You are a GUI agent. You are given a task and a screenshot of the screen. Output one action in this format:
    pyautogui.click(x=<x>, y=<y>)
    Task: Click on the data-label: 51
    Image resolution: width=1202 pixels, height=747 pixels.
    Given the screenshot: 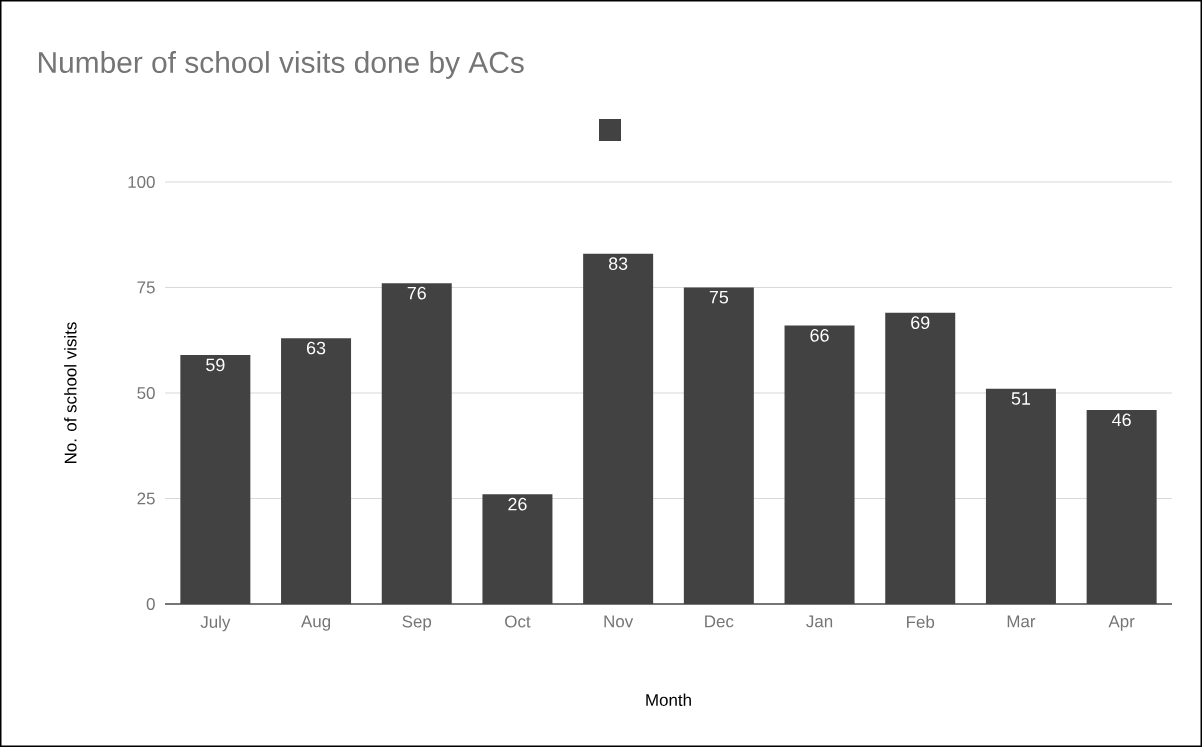 What is the action you would take?
    pyautogui.click(x=1021, y=398)
    